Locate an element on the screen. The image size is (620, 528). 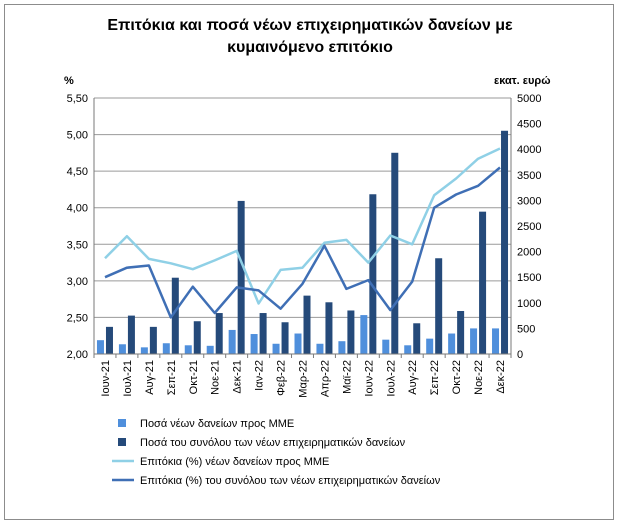
x-tick-label: Αυγ-22 is located at coordinates (413, 377).